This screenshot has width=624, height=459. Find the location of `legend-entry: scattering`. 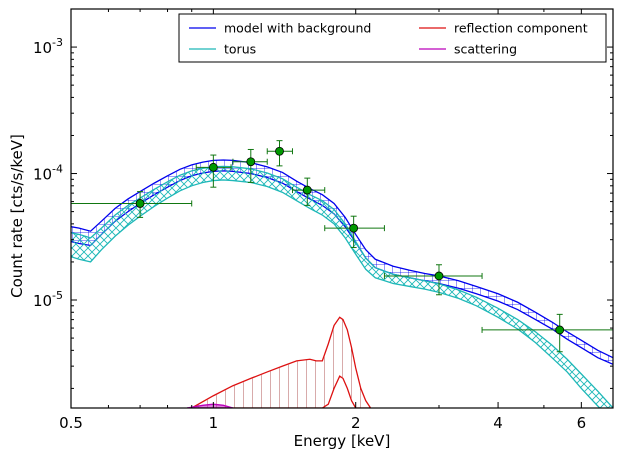

legend-entry: scattering is located at coordinates (468, 49).